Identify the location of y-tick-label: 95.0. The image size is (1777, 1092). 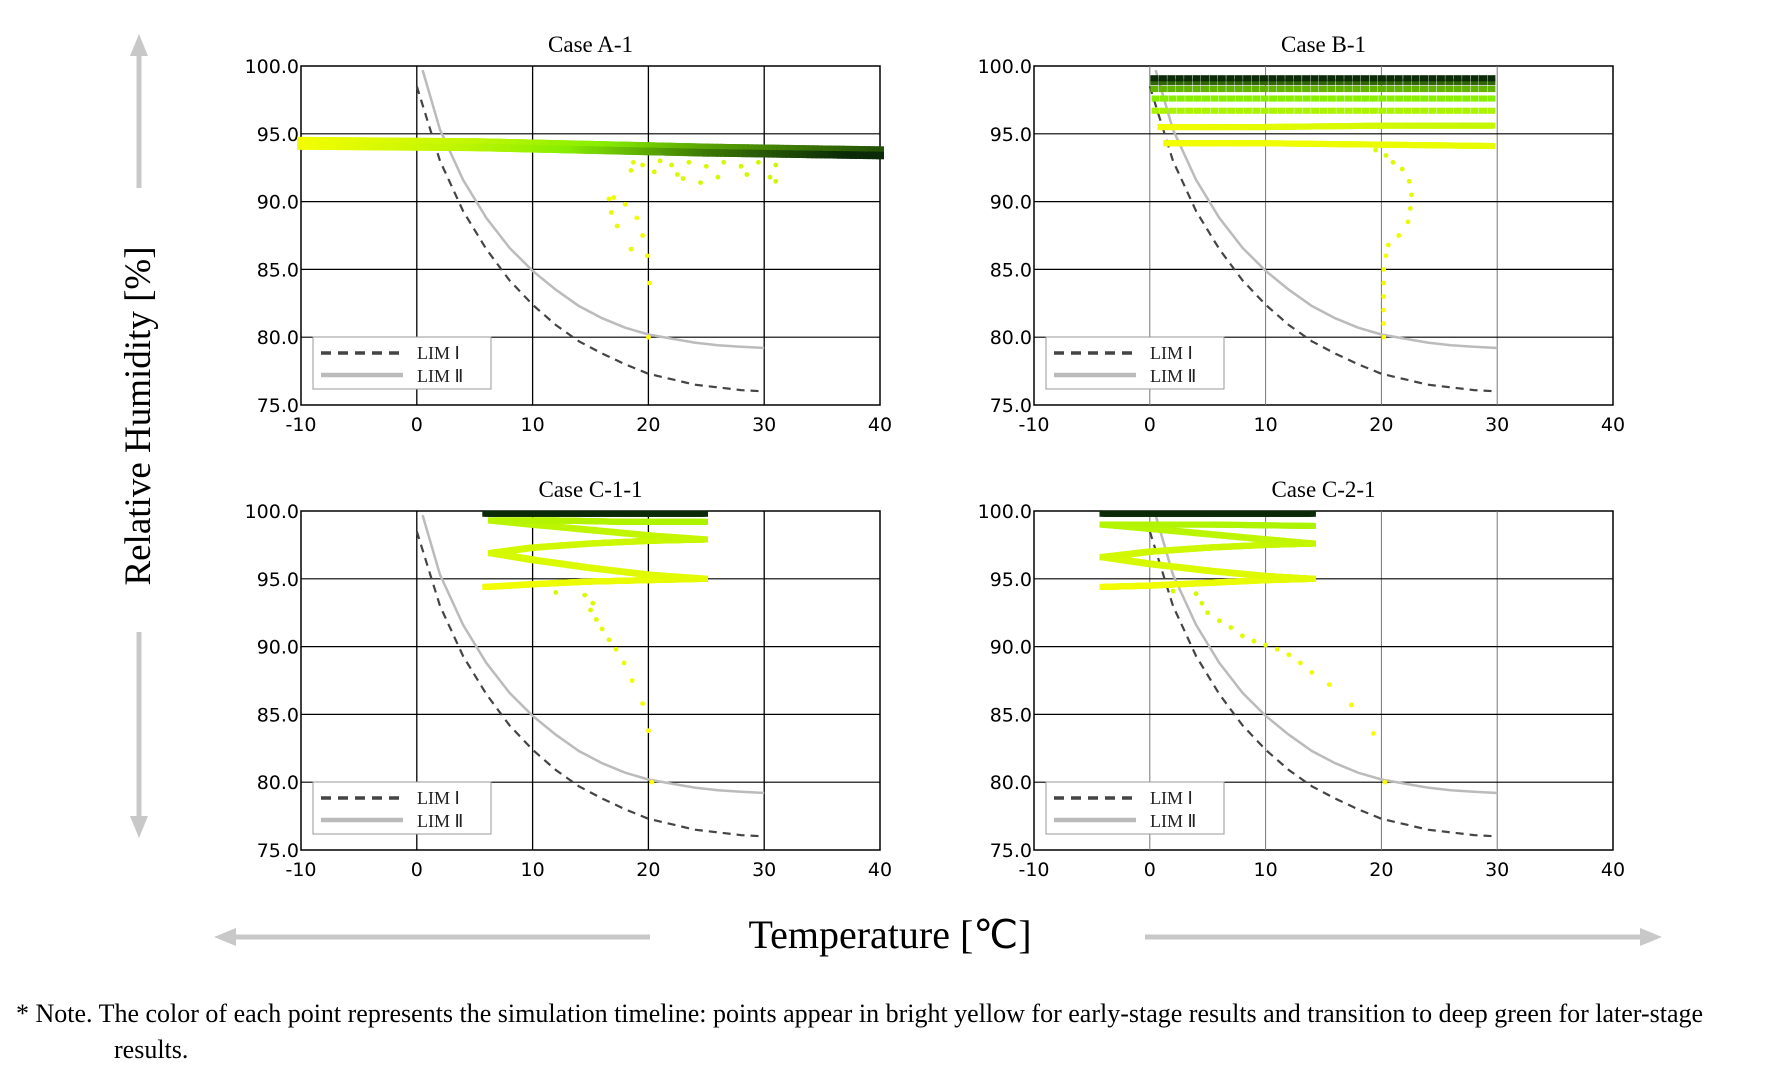
(278, 580).